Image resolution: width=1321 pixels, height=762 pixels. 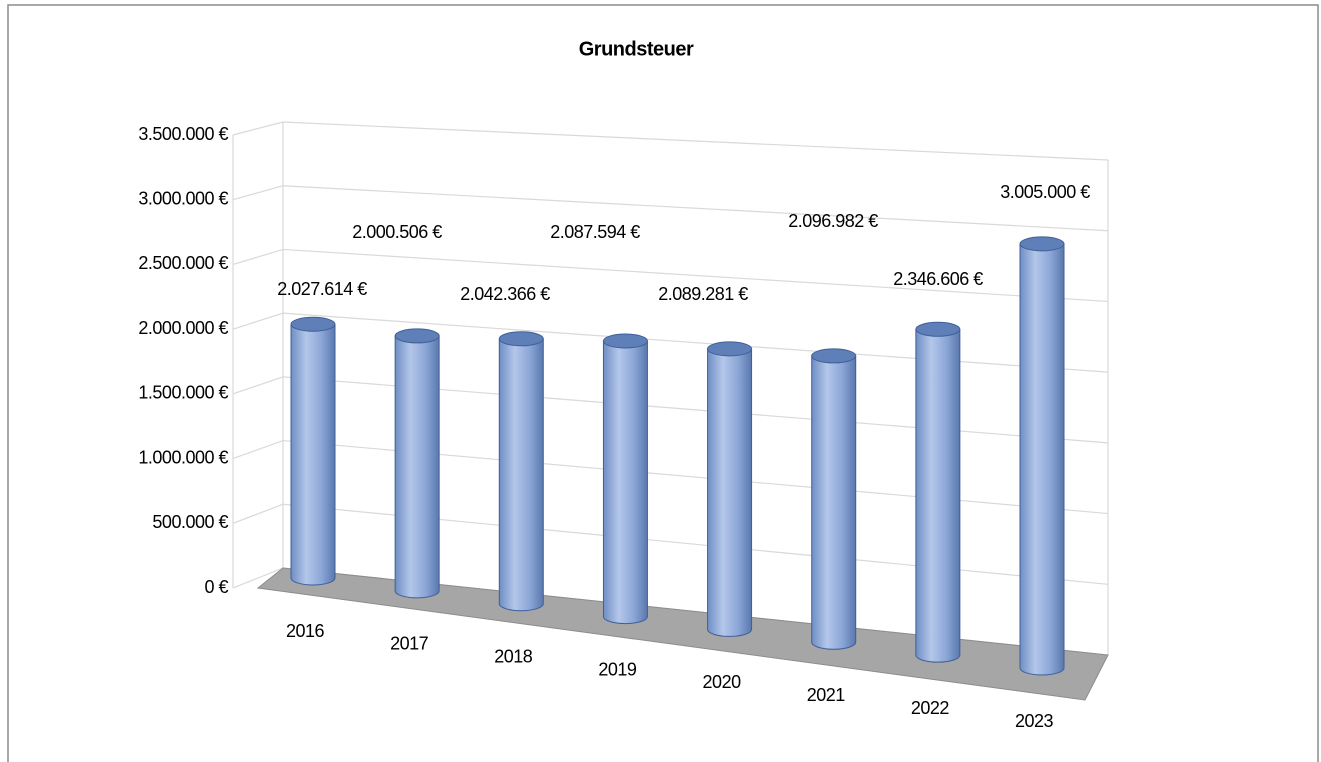 What do you see at coordinates (595, 232) in the screenshot?
I see `data-label: 2.087.594 €` at bounding box center [595, 232].